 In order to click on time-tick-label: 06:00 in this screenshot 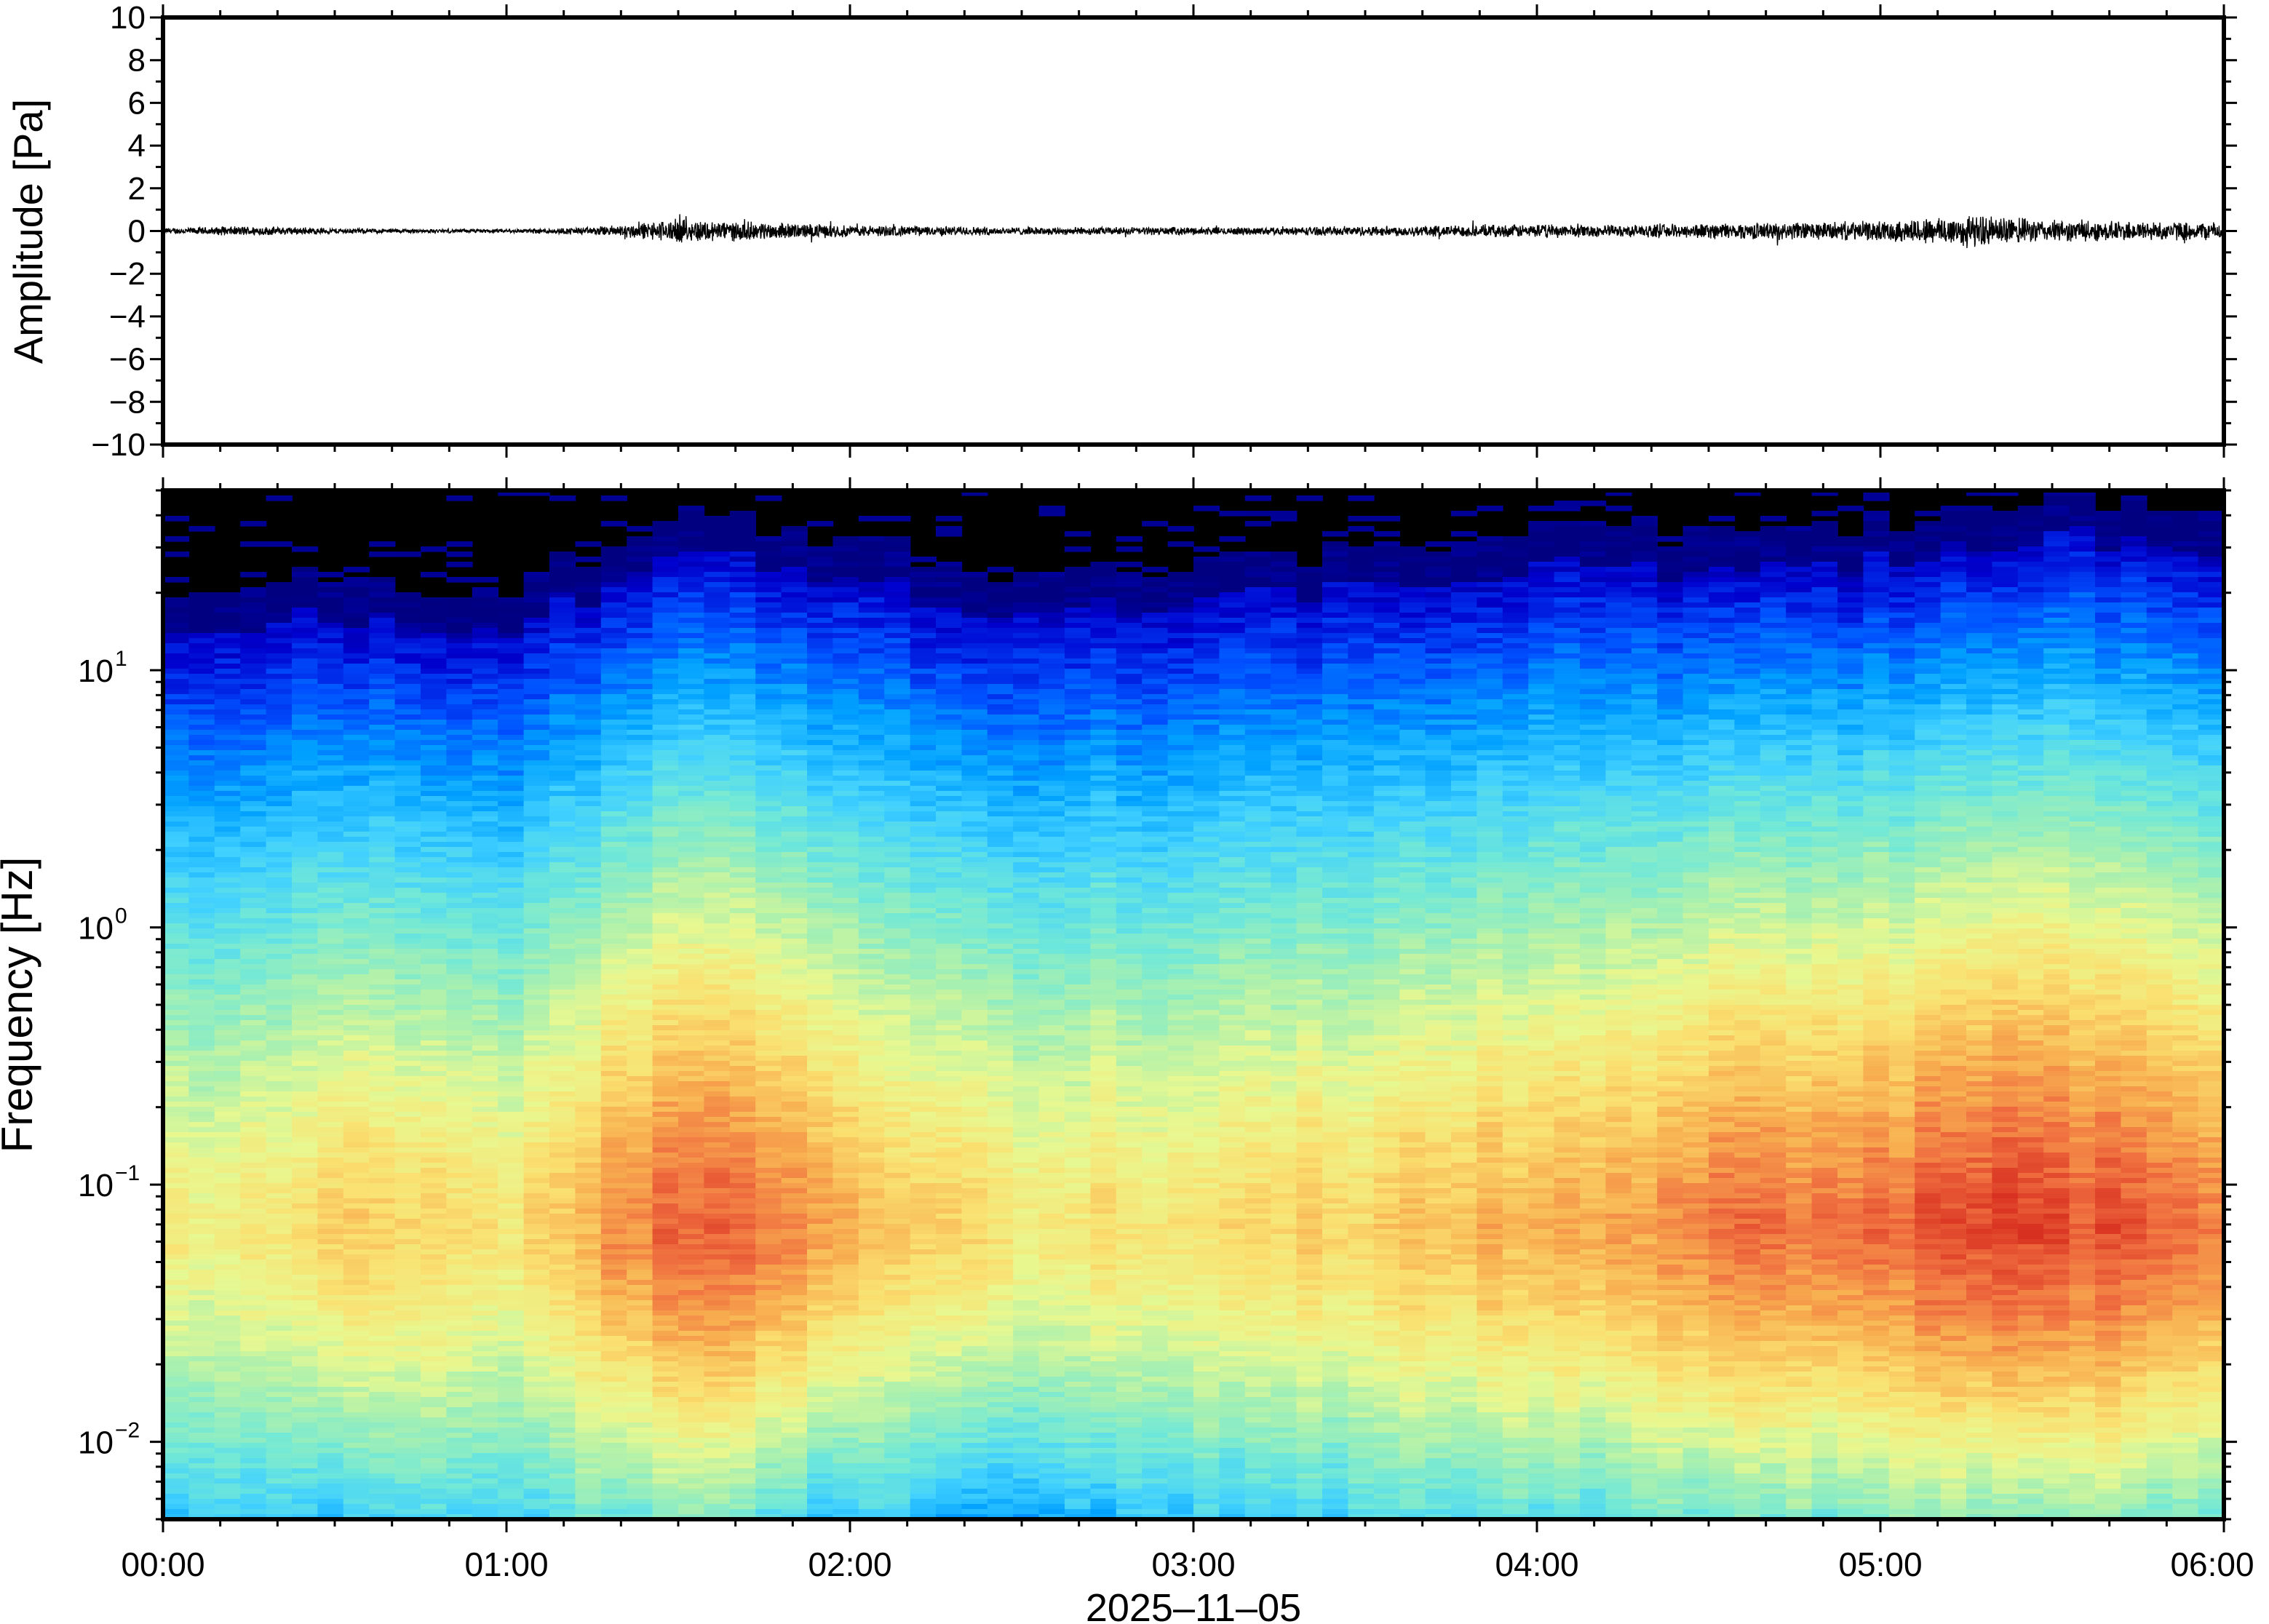, I will do `click(2212, 1564)`.